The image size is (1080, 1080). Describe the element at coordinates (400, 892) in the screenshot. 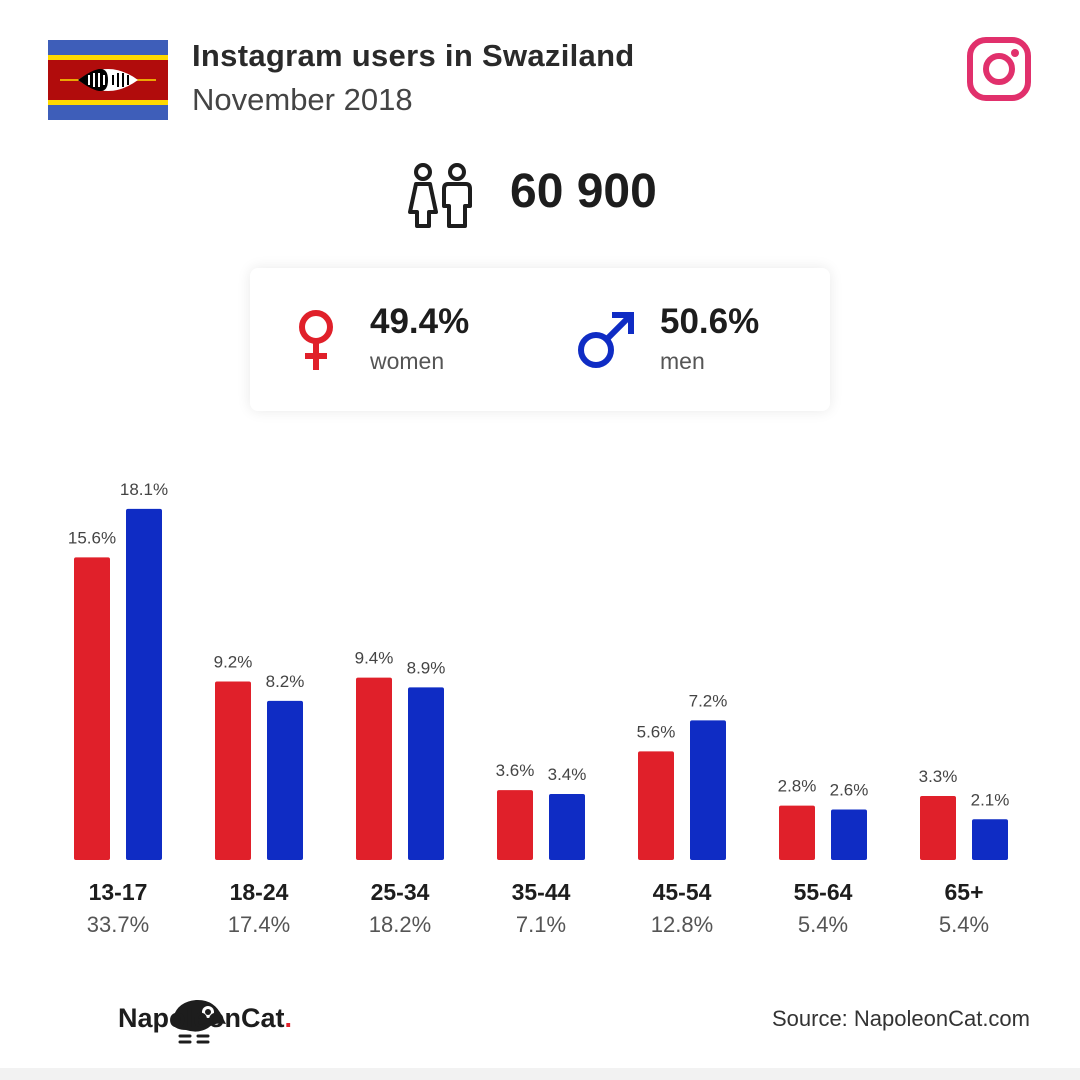

I see `category-label-25-34: 25-34` at that location.